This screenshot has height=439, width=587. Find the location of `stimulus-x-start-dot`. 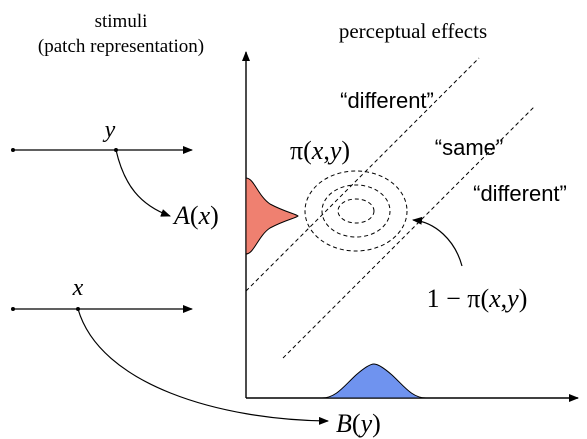

stimulus-x-start-dot is located at coordinates (13, 309).